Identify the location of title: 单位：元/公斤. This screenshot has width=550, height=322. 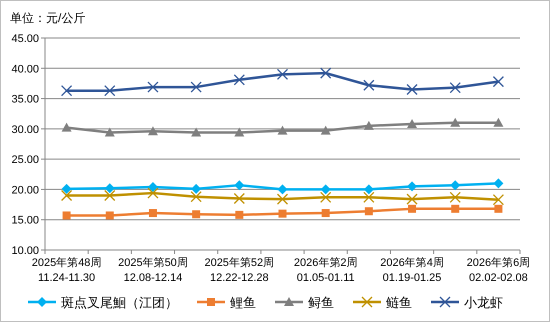
(48, 18).